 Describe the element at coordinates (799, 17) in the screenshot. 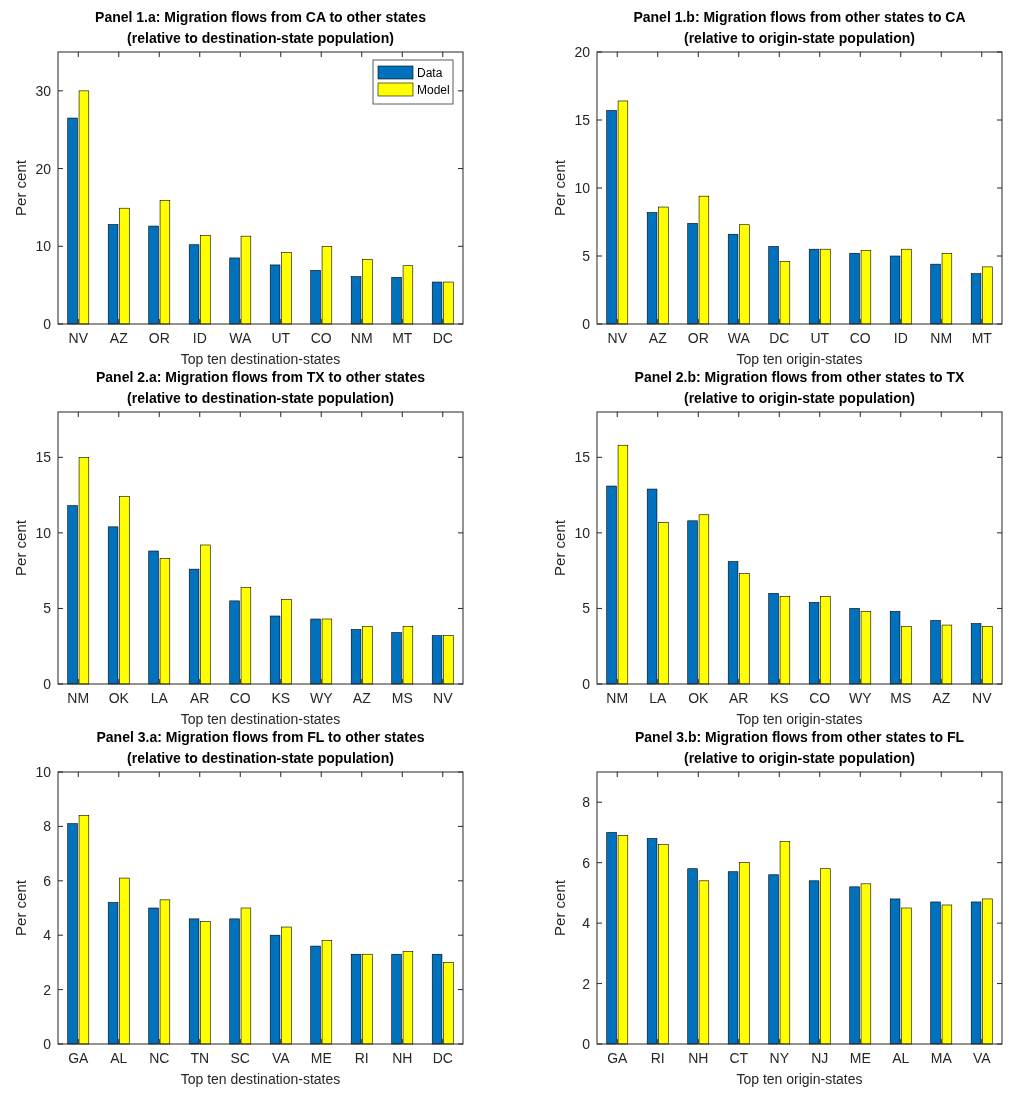

I see `chart-title: Panel 1.b: Migration flows from other states to CA` at that location.